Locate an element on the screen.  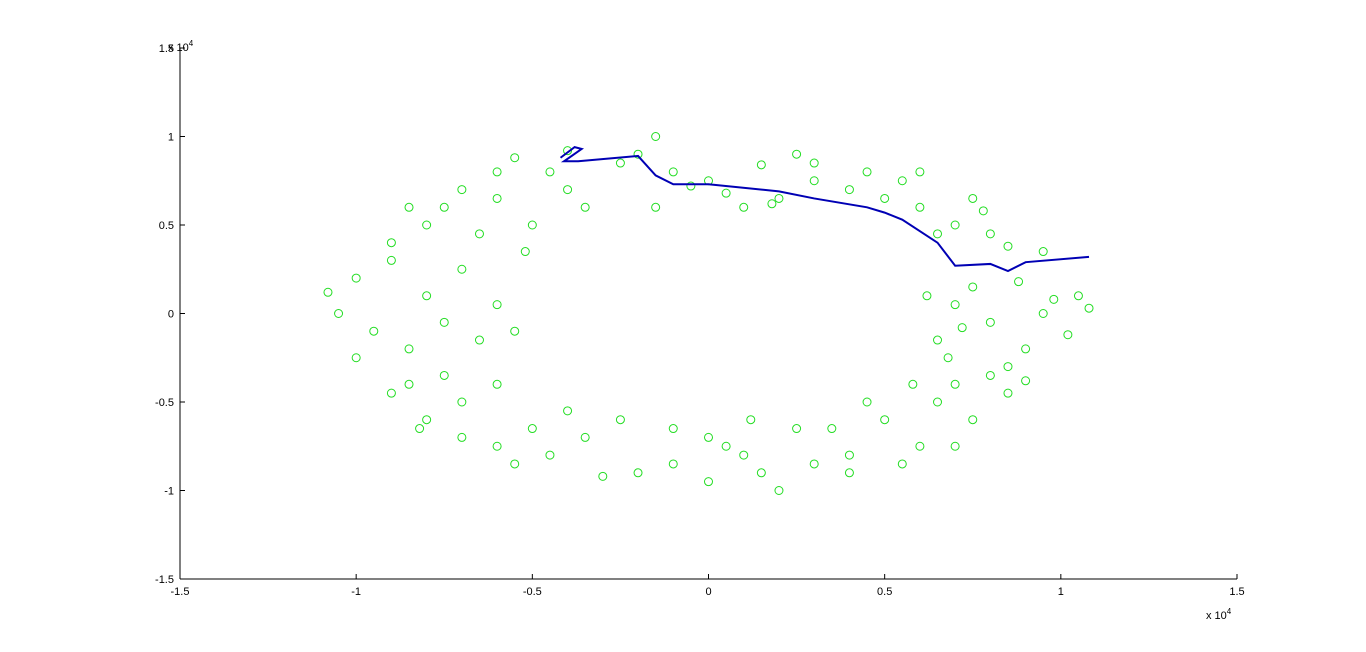
x-tick-label: 0.5 is located at coordinates (884, 592).